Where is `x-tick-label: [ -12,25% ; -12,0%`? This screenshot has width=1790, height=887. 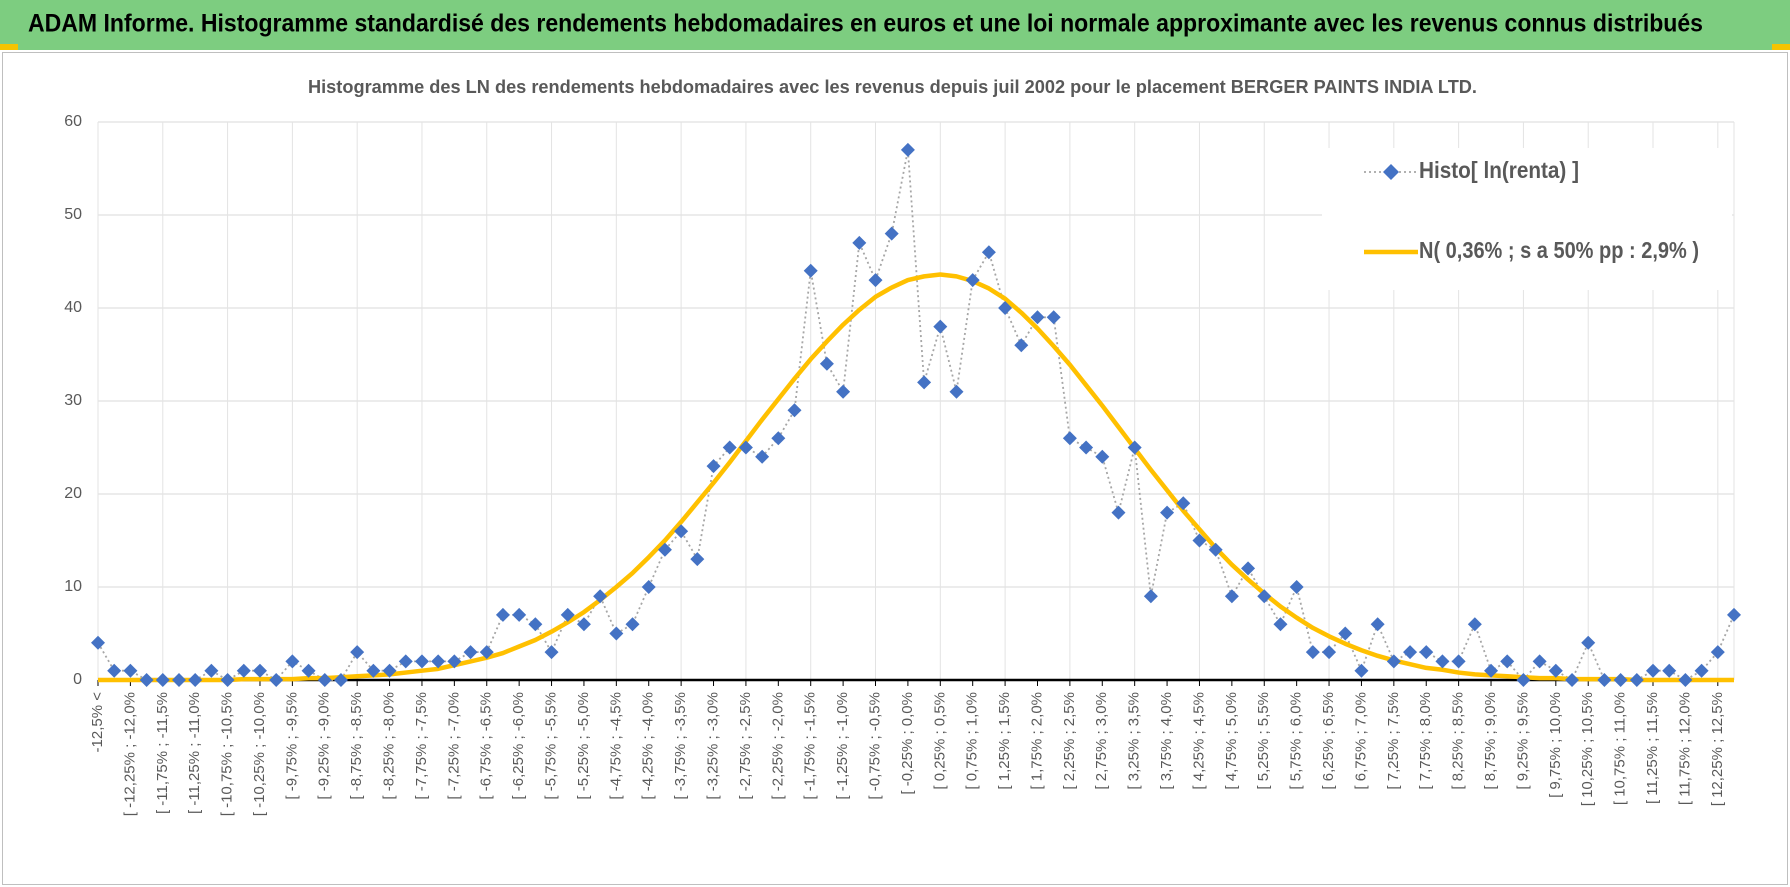 x-tick-label: [ -12,25% ; -12,0% is located at coordinates (129, 754).